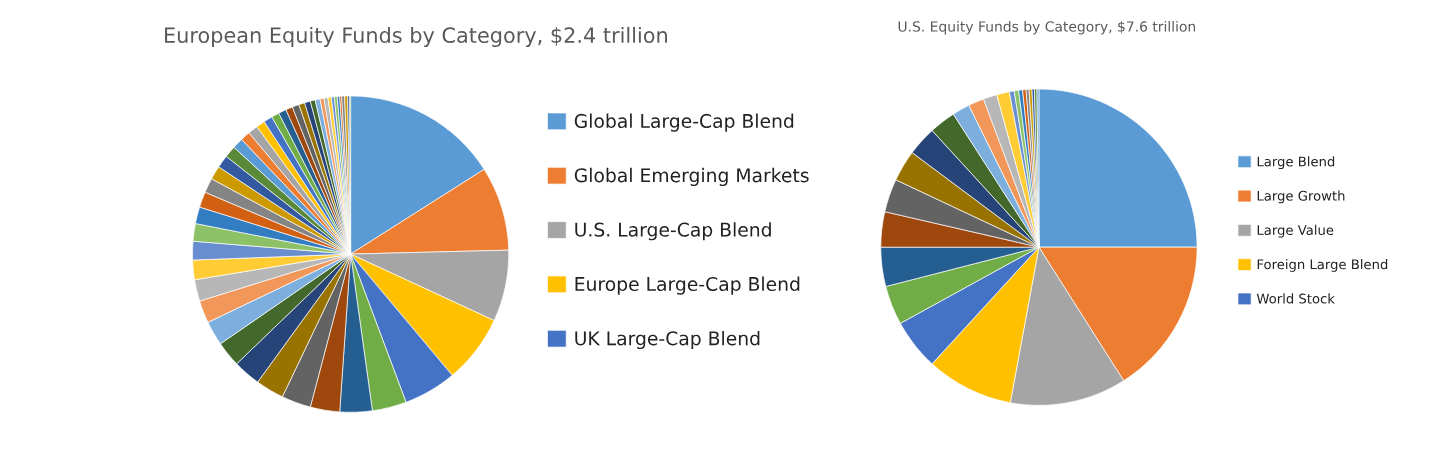 The image size is (1434, 462). I want to click on chart-title: European Equity Funds by Category, $2.4 trillion, so click(416, 37).